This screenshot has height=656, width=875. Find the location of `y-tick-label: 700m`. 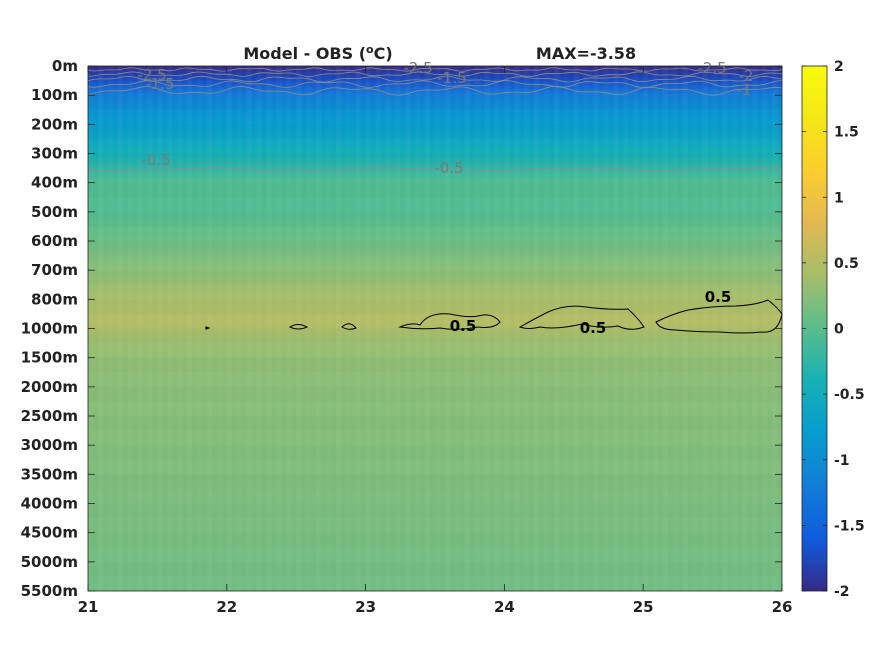

y-tick-label: 700m is located at coordinates (54, 270).